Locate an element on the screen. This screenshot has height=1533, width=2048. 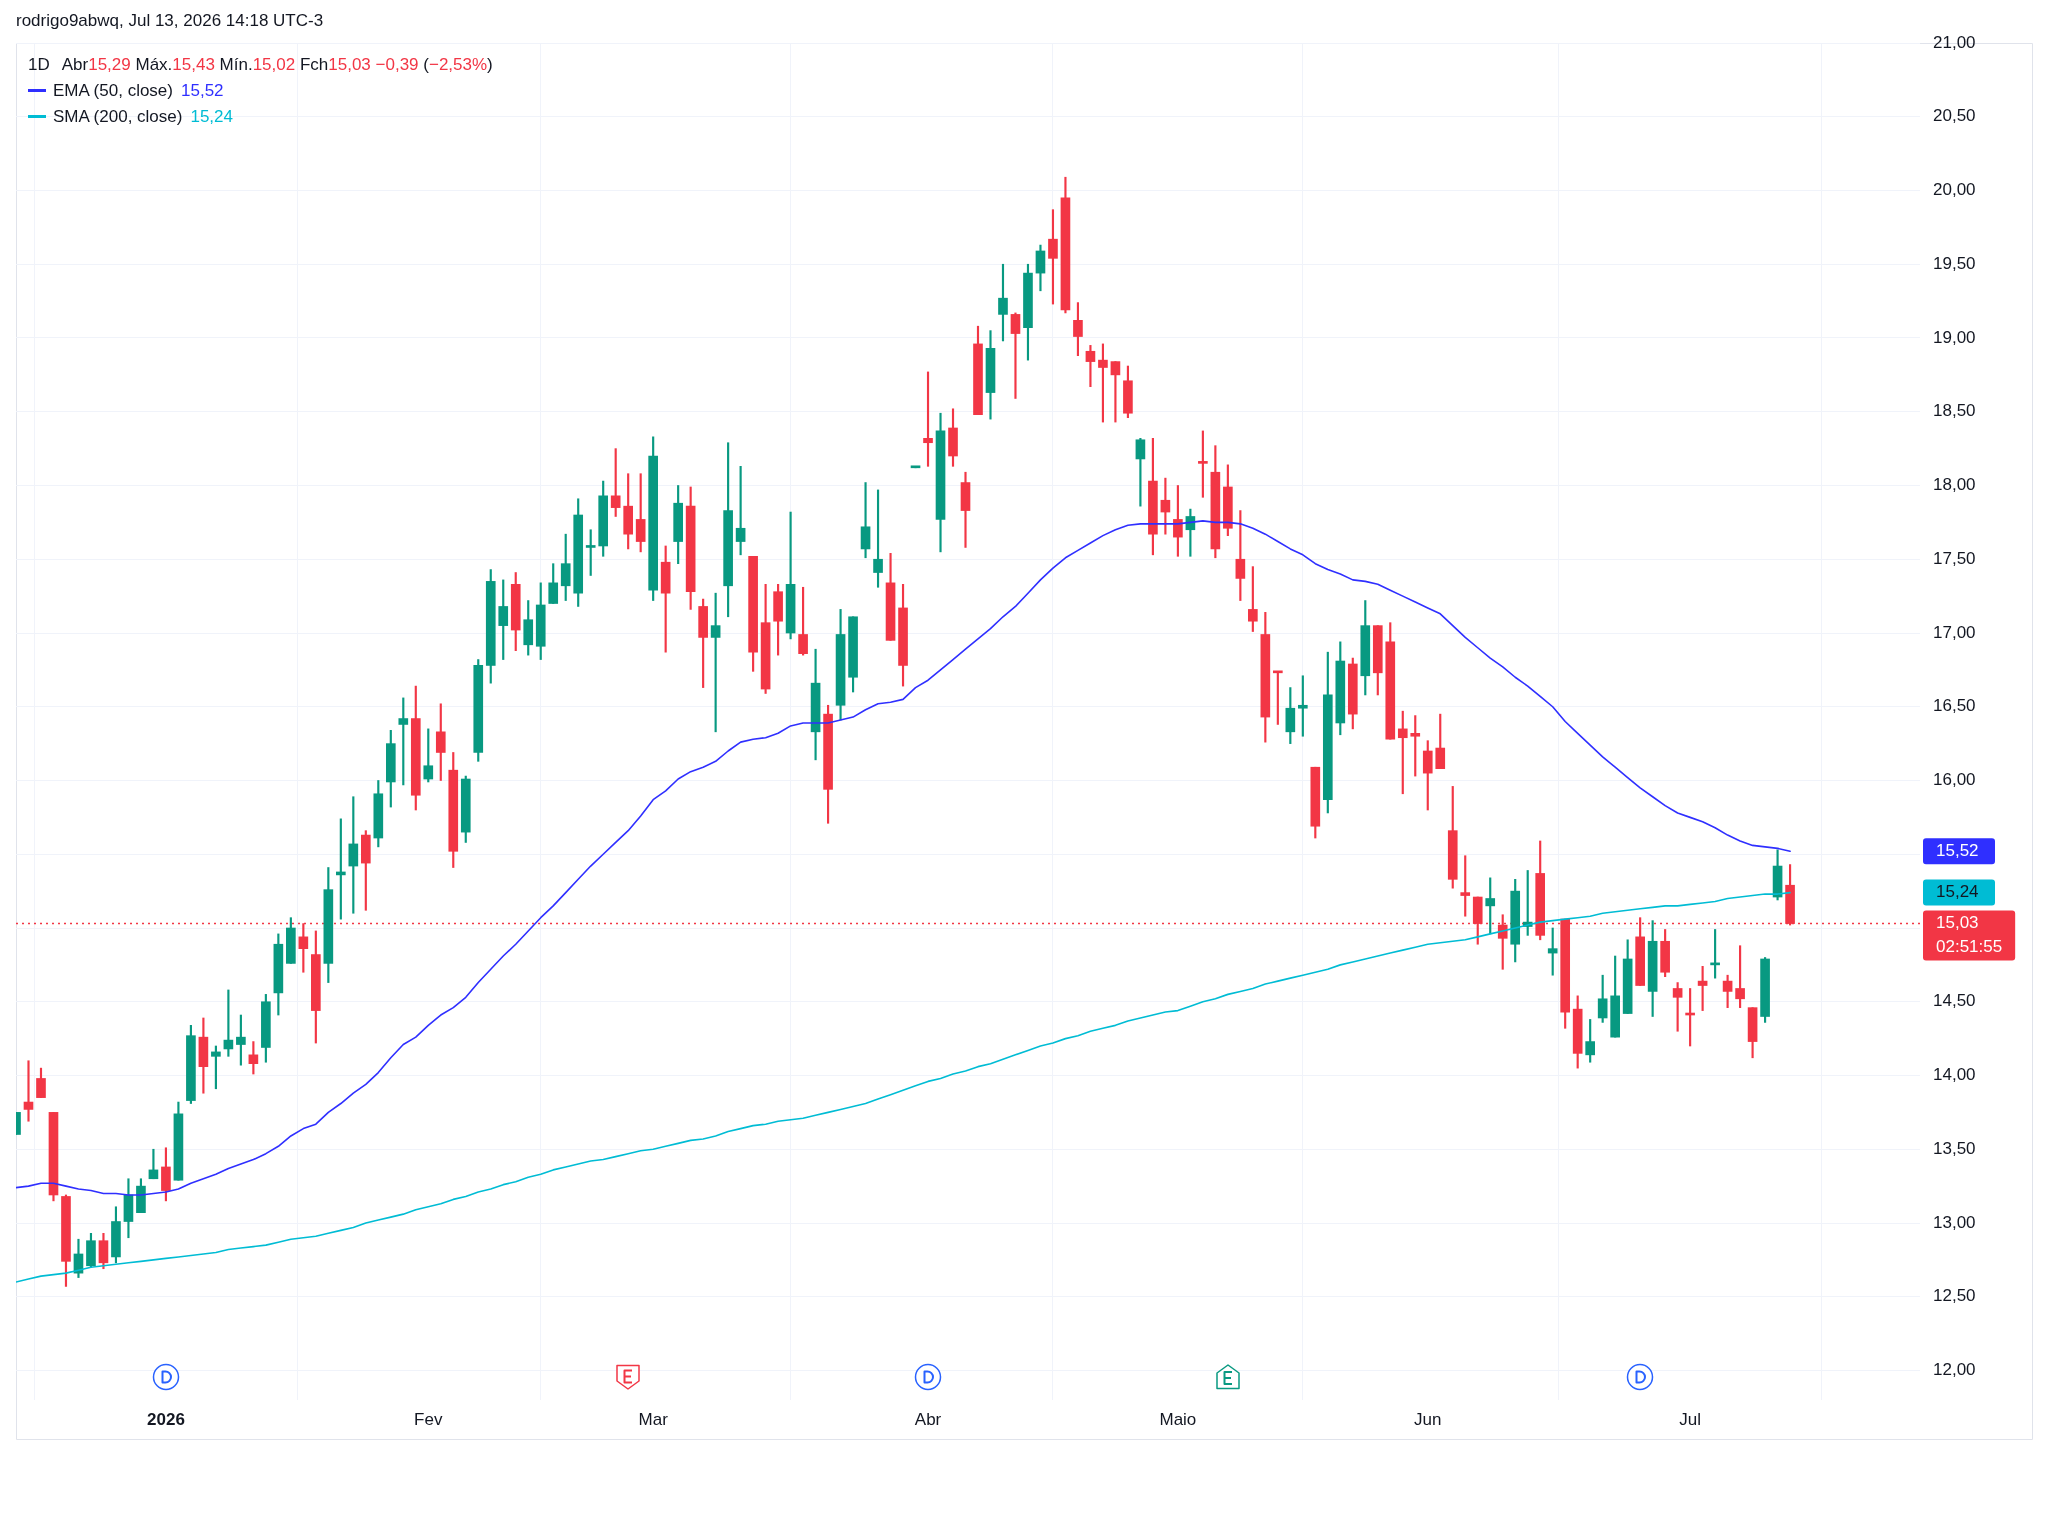
x-tick-label: Jul is located at coordinates (1690, 1419).